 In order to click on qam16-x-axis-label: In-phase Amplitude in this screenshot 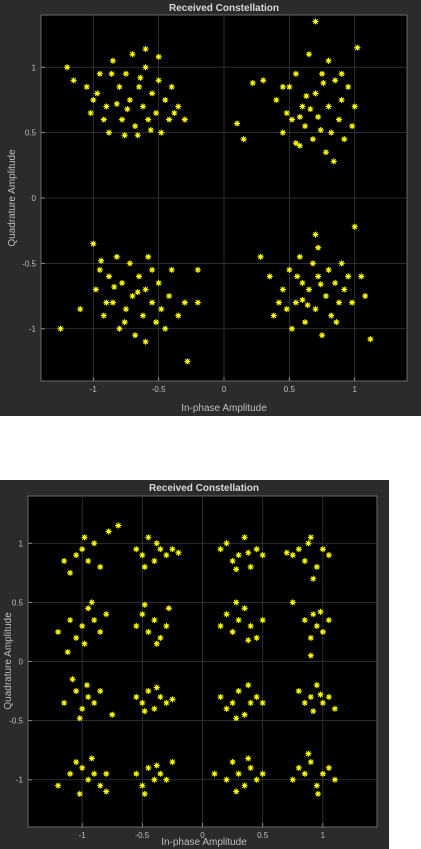, I will do `click(204, 842)`.